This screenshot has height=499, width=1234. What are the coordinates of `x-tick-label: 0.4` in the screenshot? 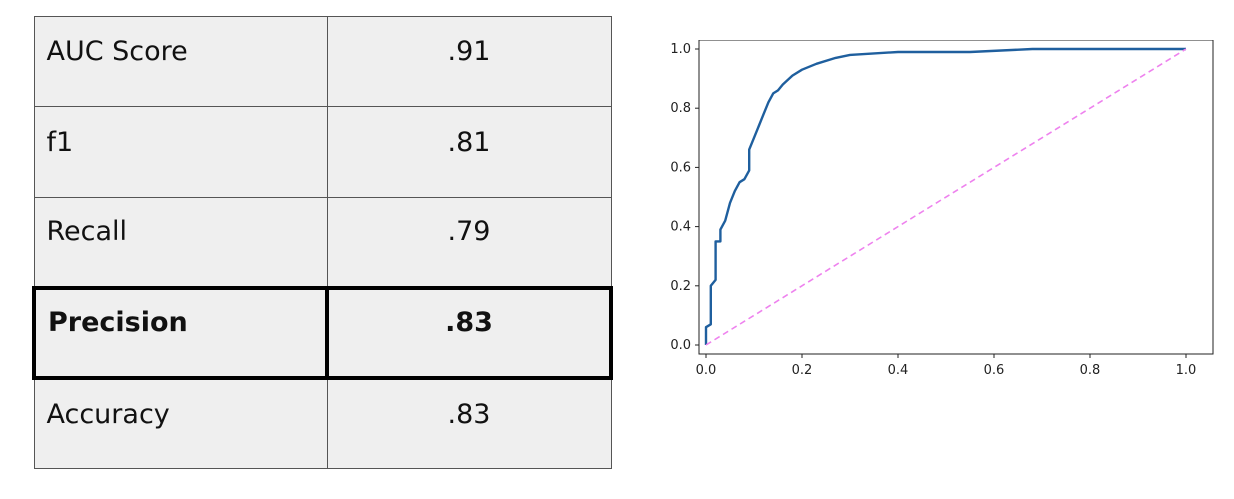 It's located at (898, 370).